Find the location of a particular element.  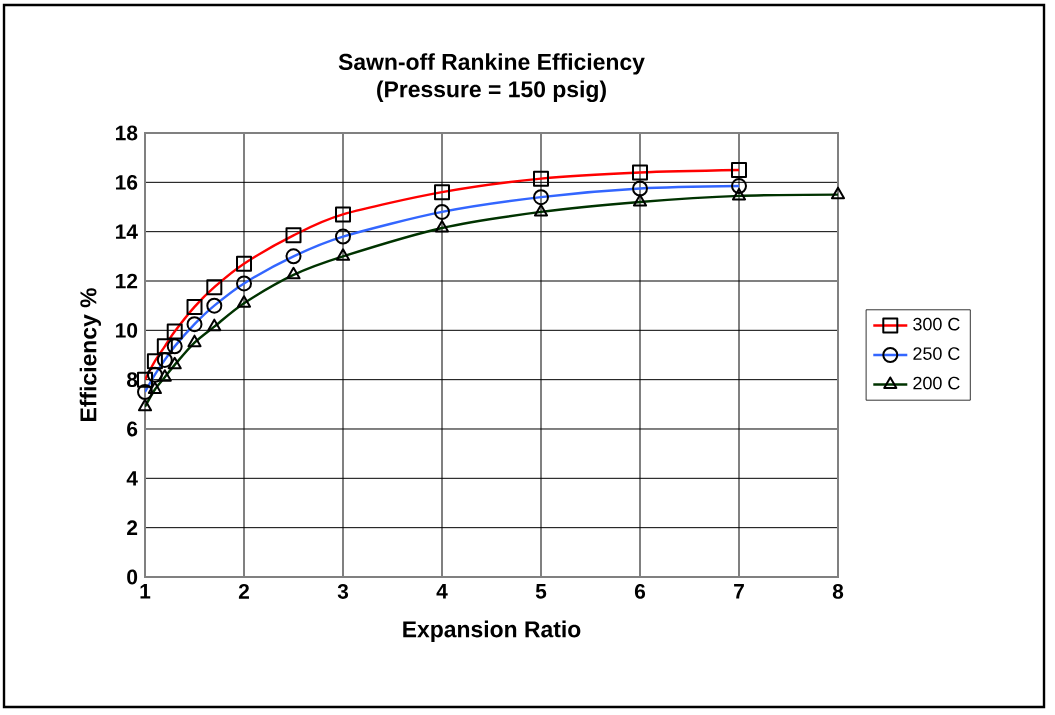

x-tick-label: 3 is located at coordinates (343, 591).